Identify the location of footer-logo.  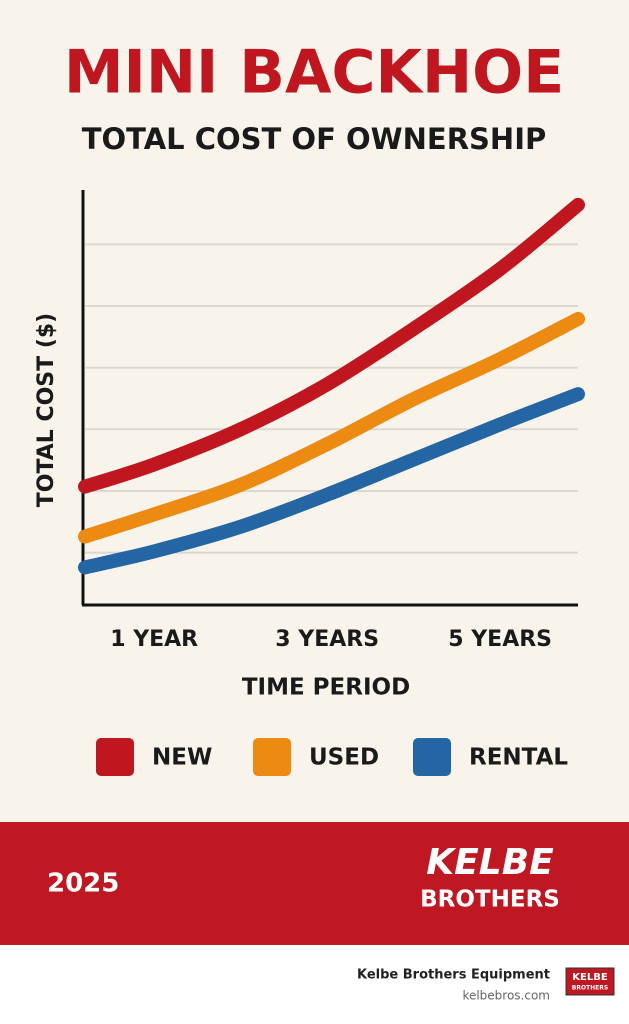
(590, 981).